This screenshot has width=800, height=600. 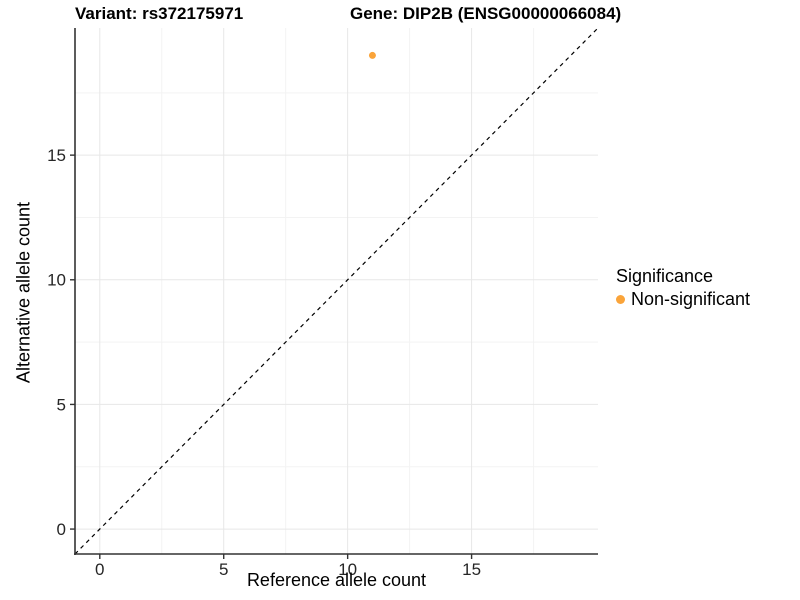 What do you see at coordinates (56, 280) in the screenshot?
I see `y-tick-label: 10` at bounding box center [56, 280].